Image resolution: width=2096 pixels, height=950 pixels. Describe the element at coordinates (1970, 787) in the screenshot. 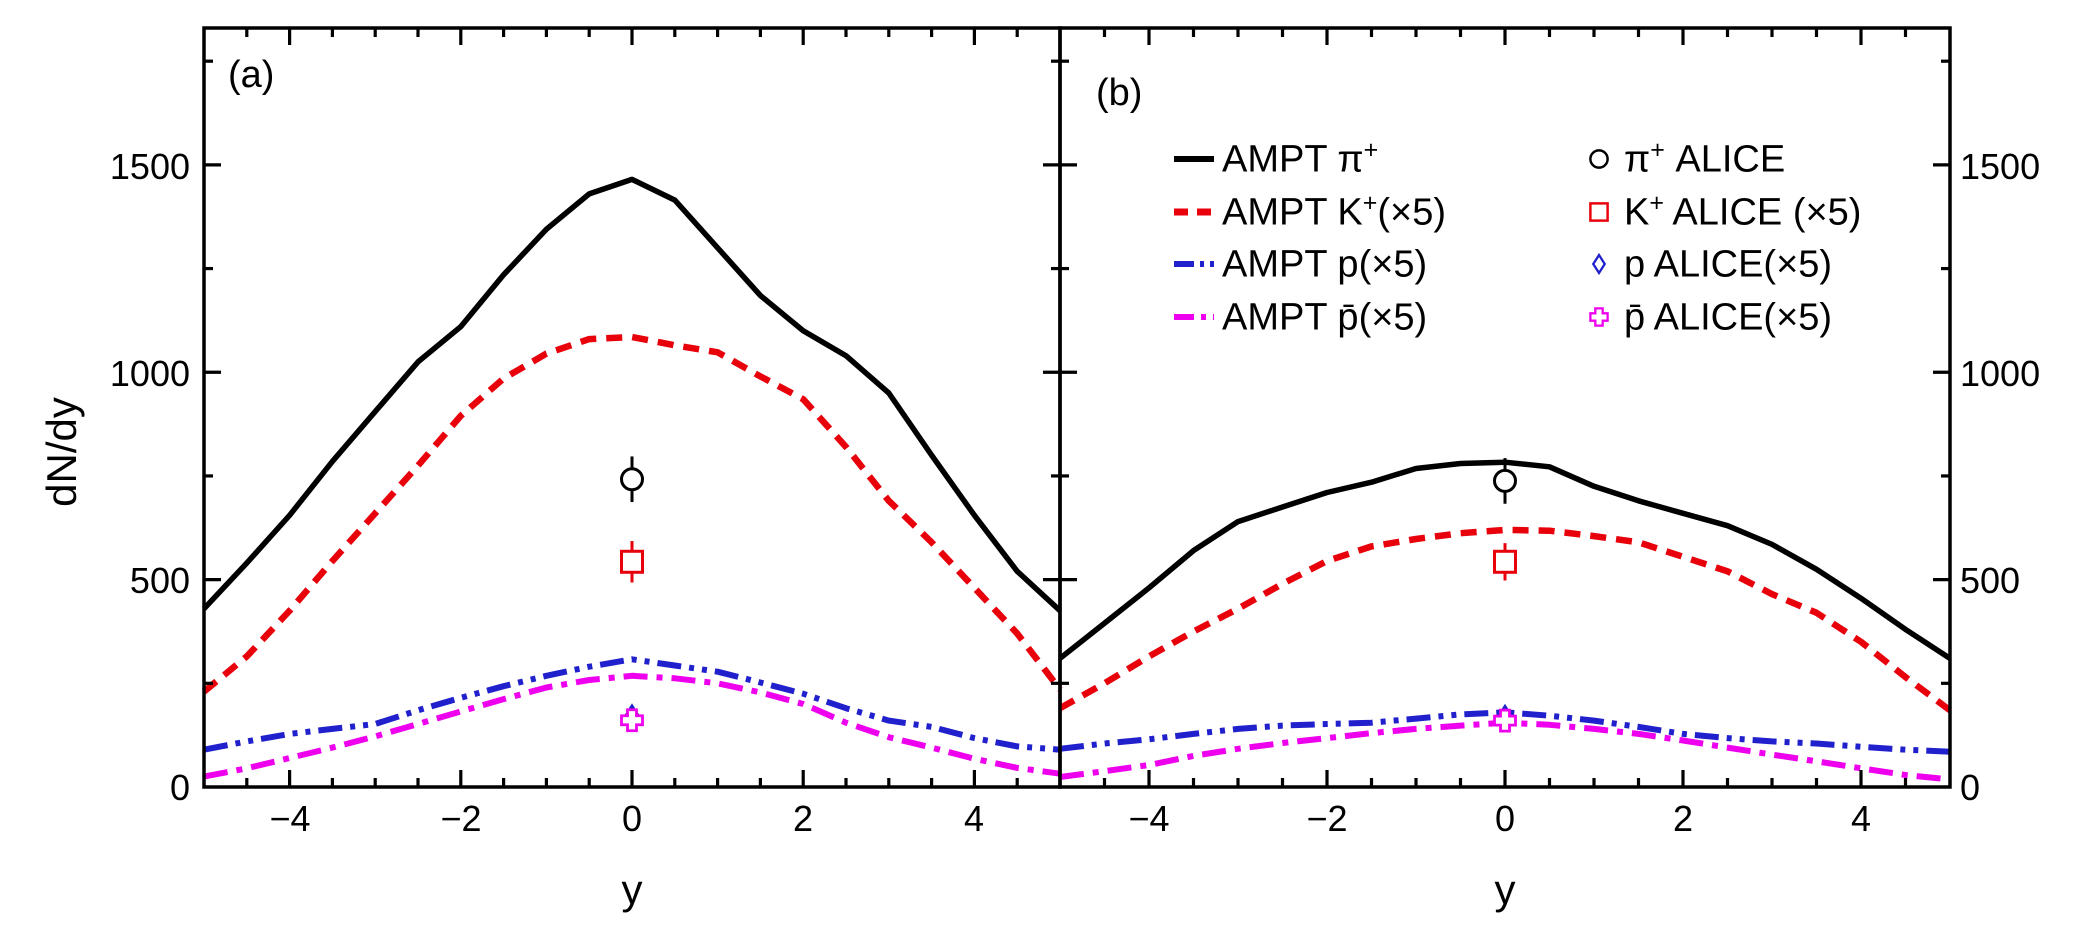

I see `y-tick-label-right-0: 0` at that location.